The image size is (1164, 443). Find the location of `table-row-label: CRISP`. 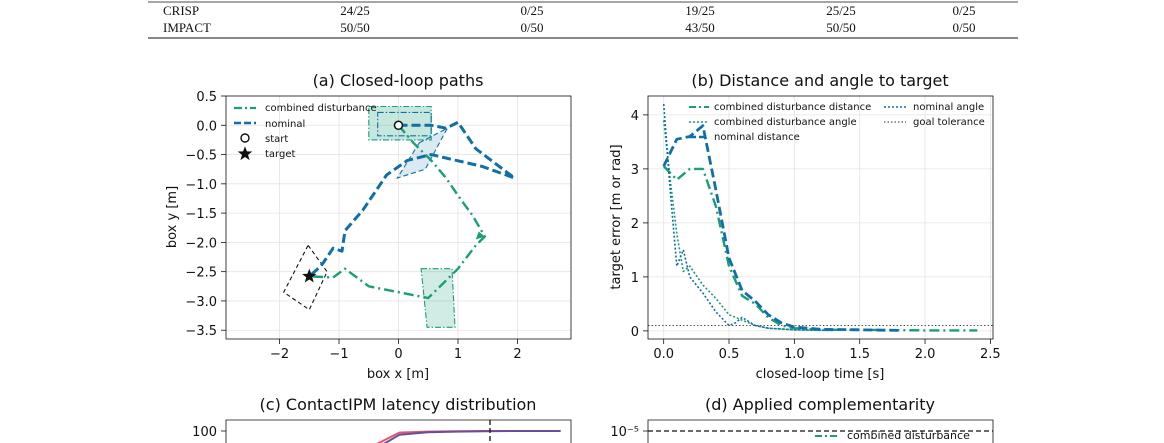

table-row-label: CRISP is located at coordinates (181, 10).